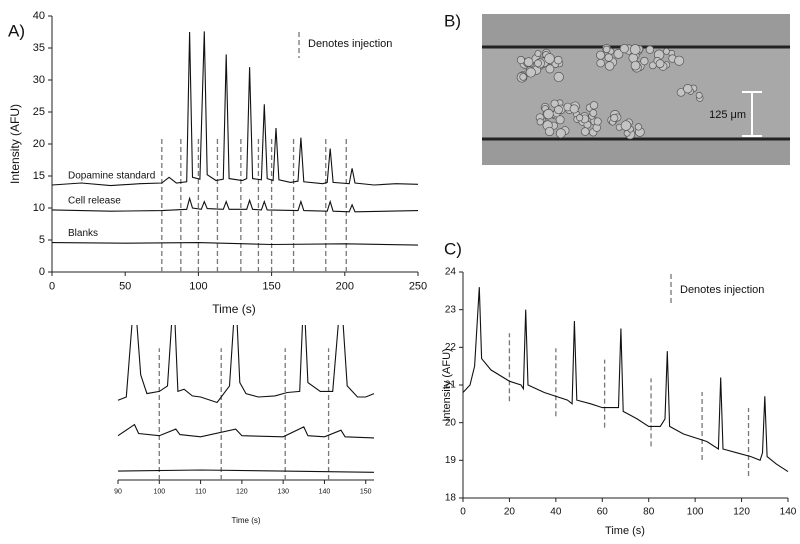 The height and width of the screenshot is (544, 800). What do you see at coordinates (83, 233) in the screenshot?
I see `series-label: Blanks` at bounding box center [83, 233].